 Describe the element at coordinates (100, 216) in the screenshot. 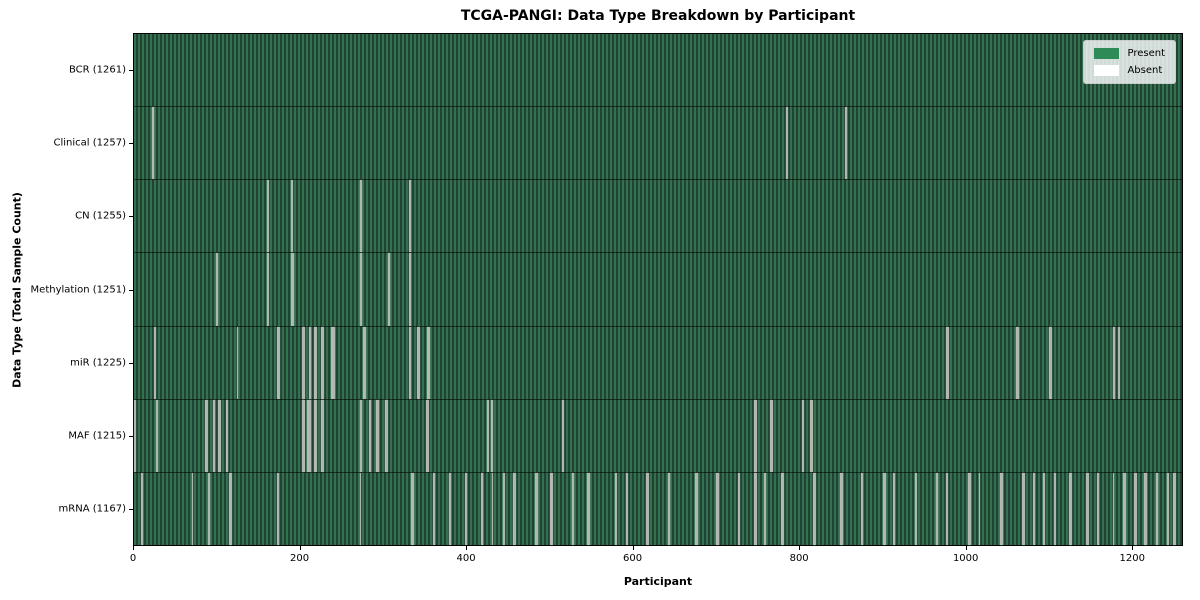

I see `y-tick-label-CN: CN (1255)` at that location.